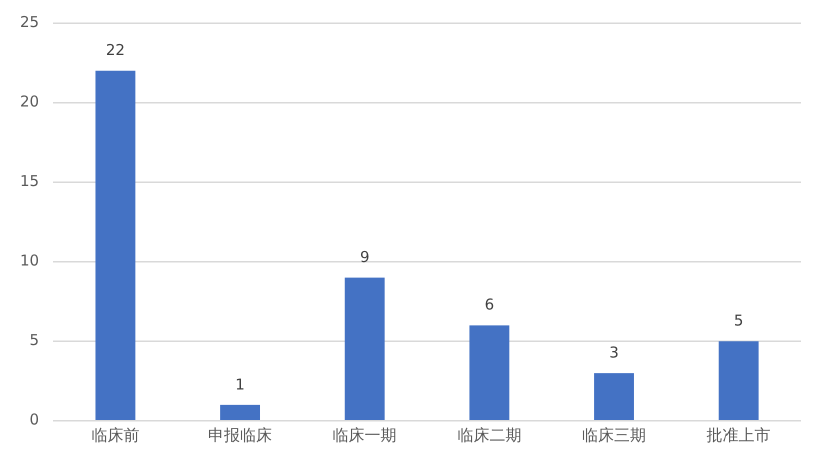 Image resolution: width=819 pixels, height=456 pixels. Describe the element at coordinates (739, 321) in the screenshot. I see `data-label: 5` at that location.